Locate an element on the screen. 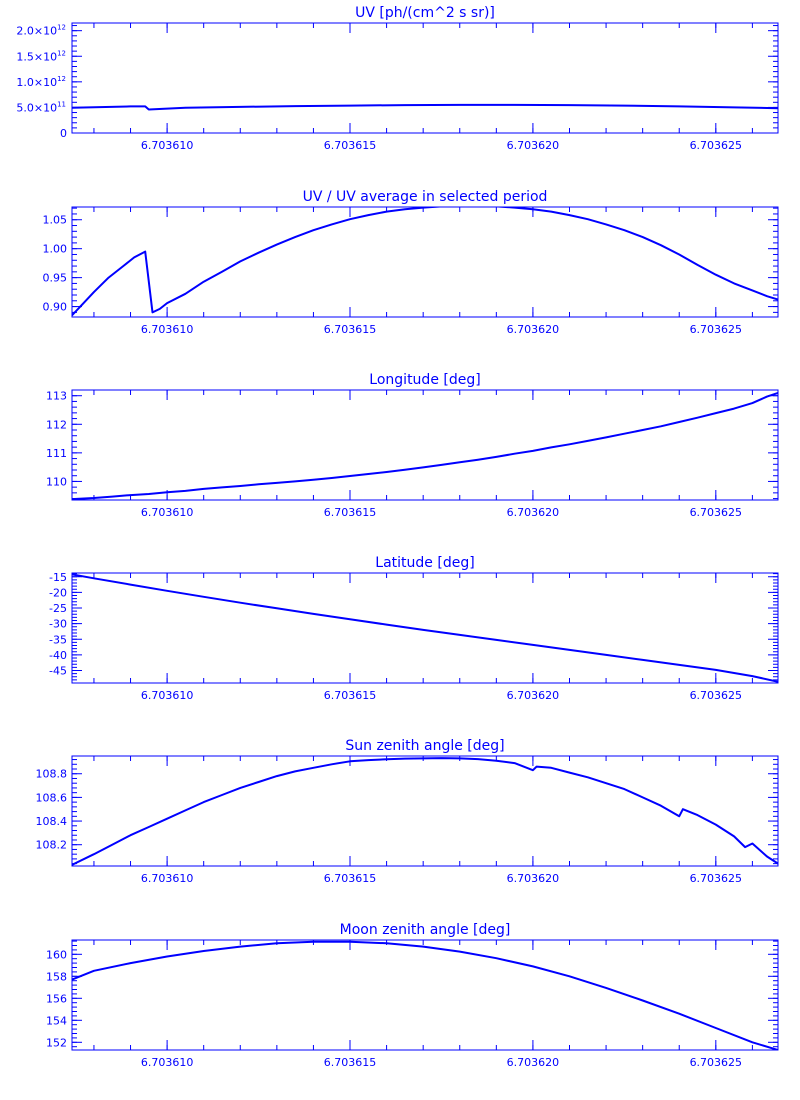 This screenshot has height=1100, width=800. chart-title: Latitude [deg] is located at coordinates (424, 563).